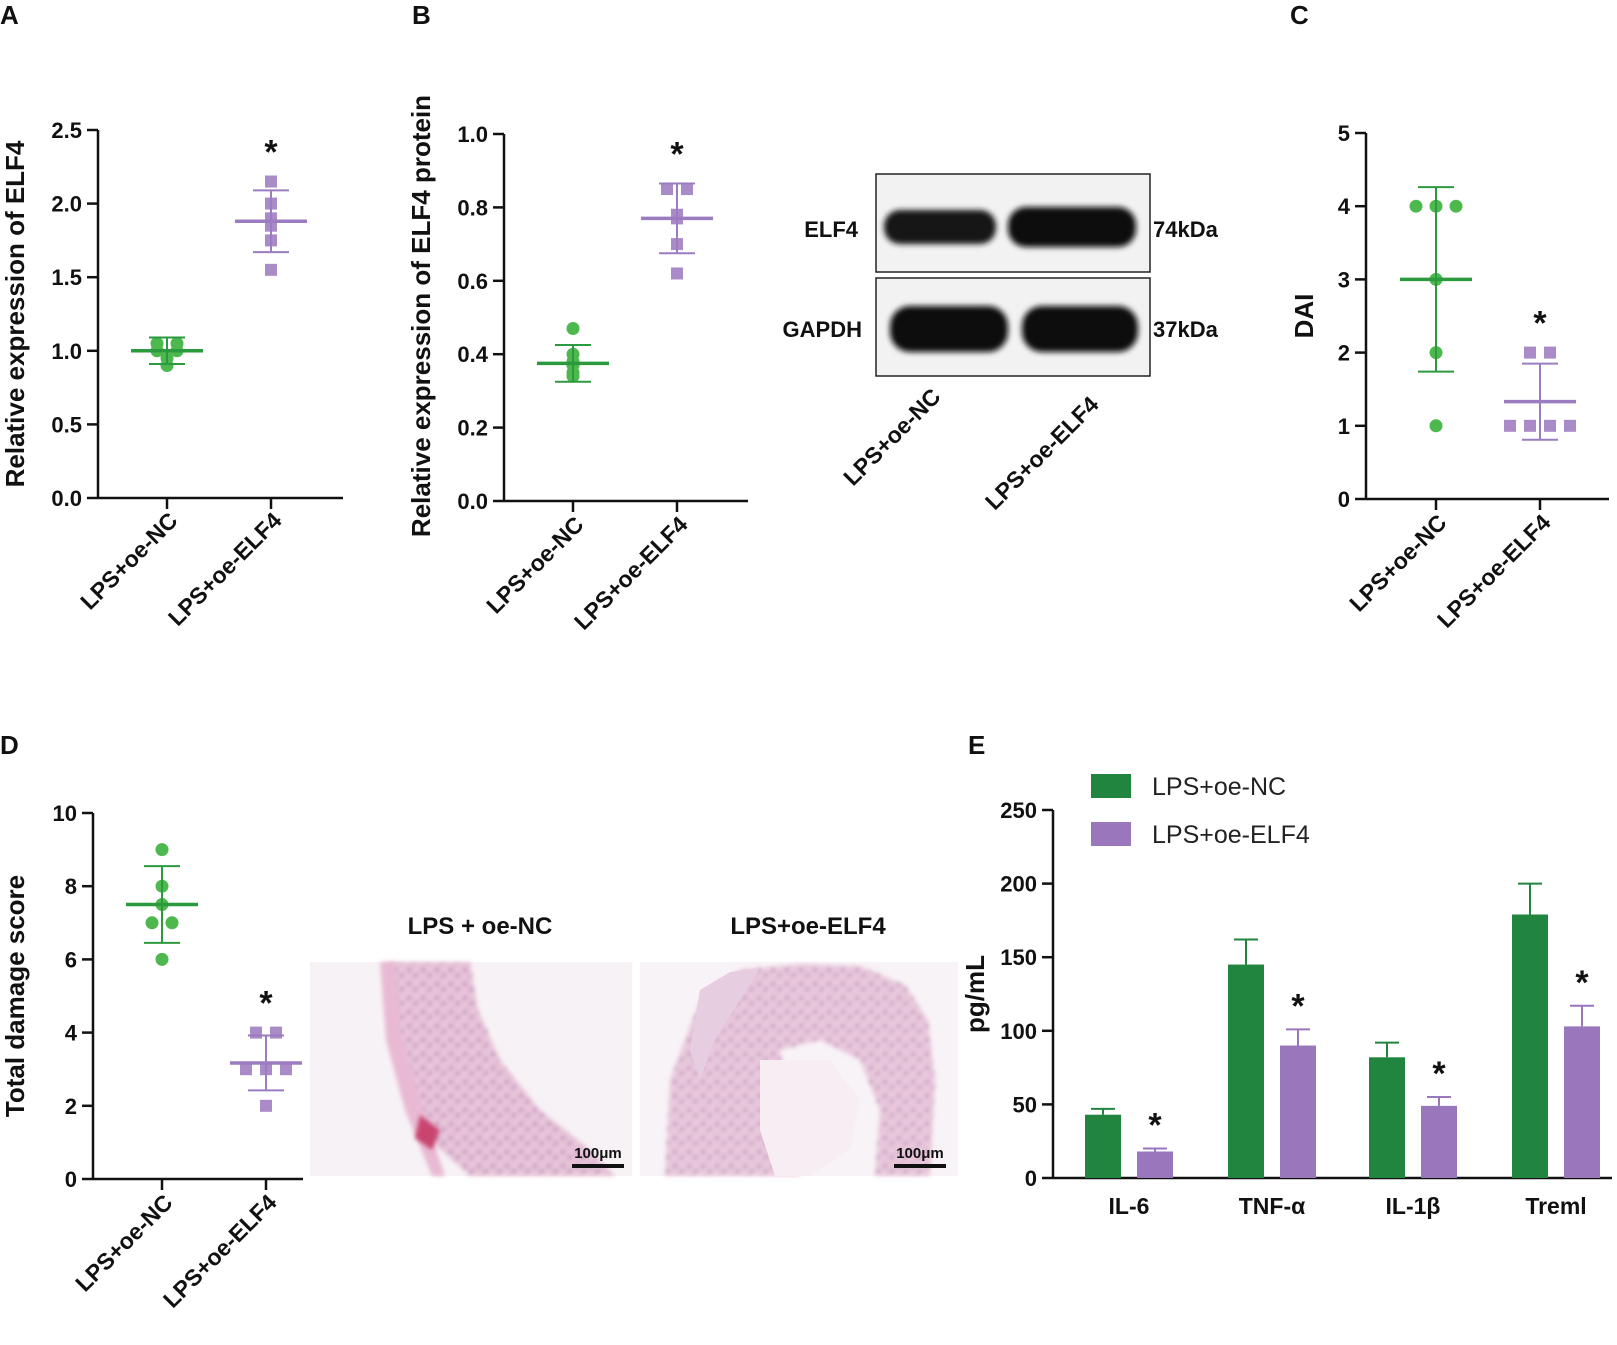 The width and height of the screenshot is (1617, 1345). Describe the element at coordinates (66, 277) in the screenshot. I see `y-tick-label: 1.5` at that location.